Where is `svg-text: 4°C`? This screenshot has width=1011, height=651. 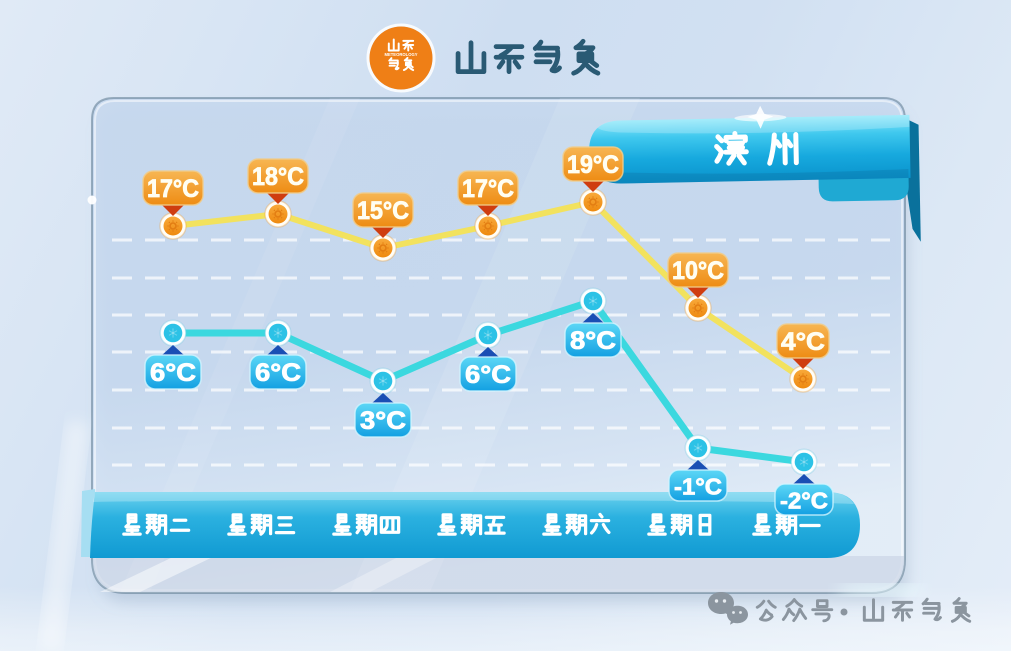 svg-text: 4°C is located at coordinates (803, 342).